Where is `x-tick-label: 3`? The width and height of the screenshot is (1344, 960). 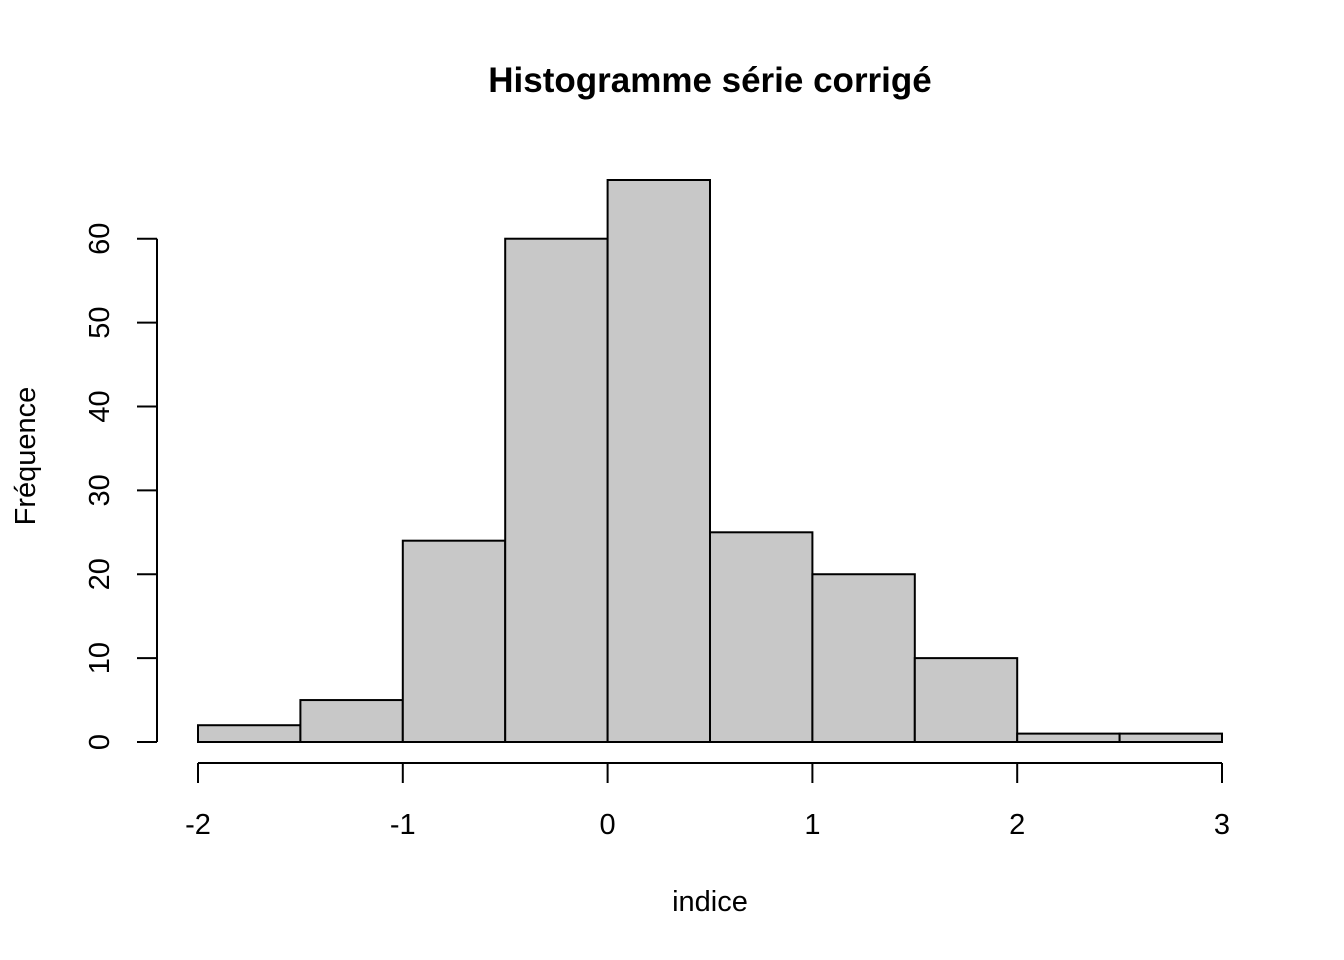
x-tick-label: 3 is located at coordinates (1222, 825).